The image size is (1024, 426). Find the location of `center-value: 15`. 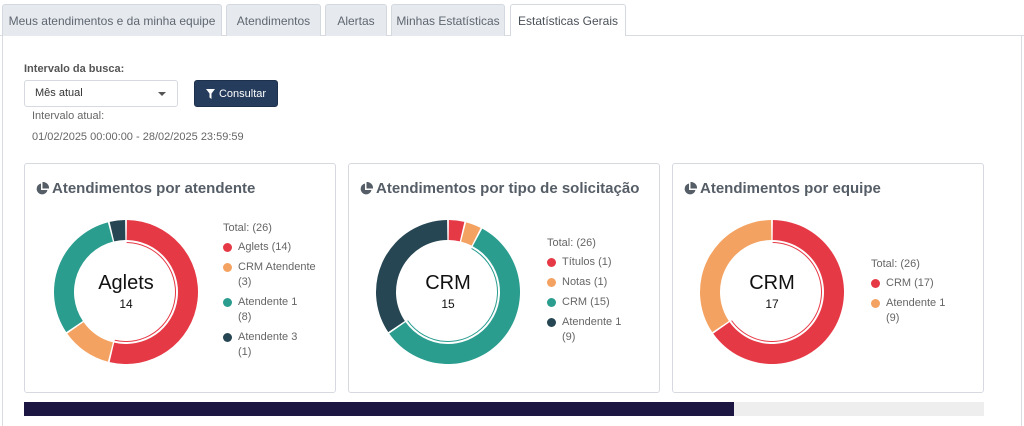

center-value: 15 is located at coordinates (448, 304).